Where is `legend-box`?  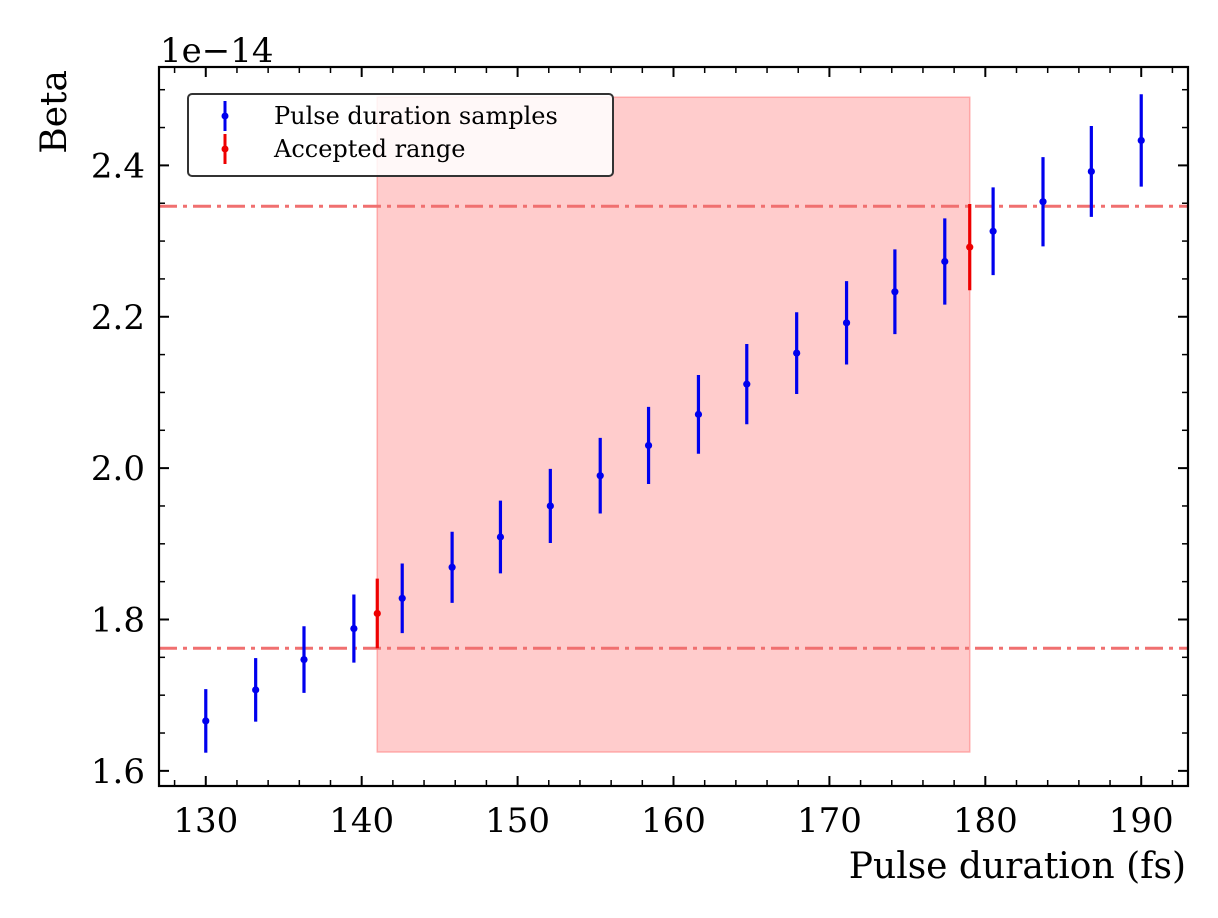
legend-box is located at coordinates (400, 135).